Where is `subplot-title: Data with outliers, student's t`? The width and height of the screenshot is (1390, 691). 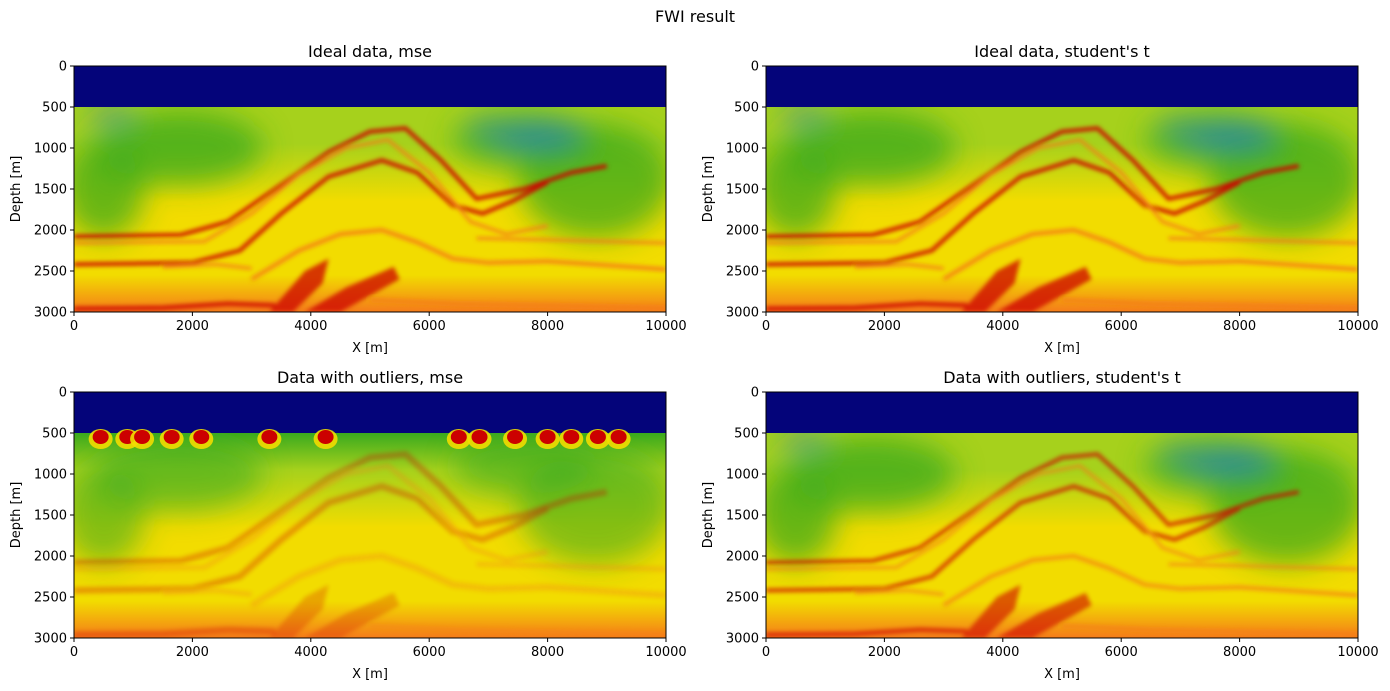 subplot-title: Data with outliers, student's t is located at coordinates (1062, 377).